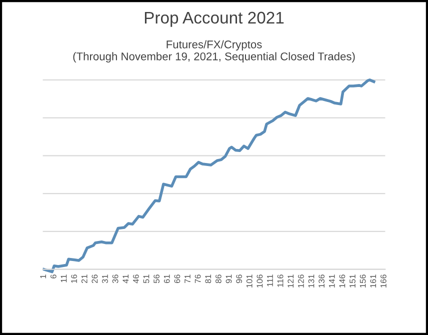 Image resolution: width=428 pixels, height=335 pixels. I want to click on x-tick-label: 26, so click(95, 279).